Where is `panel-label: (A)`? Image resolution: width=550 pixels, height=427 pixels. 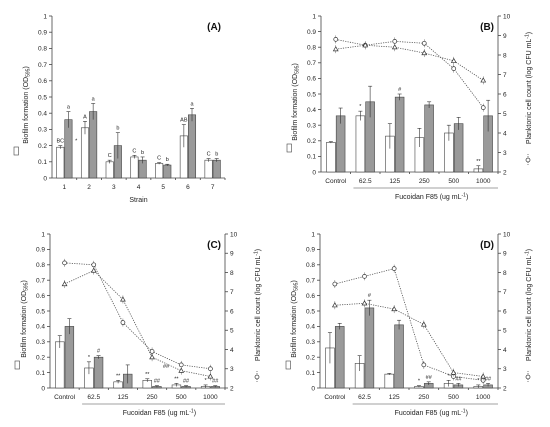
panel-label: (A) is located at coordinates (214, 27).